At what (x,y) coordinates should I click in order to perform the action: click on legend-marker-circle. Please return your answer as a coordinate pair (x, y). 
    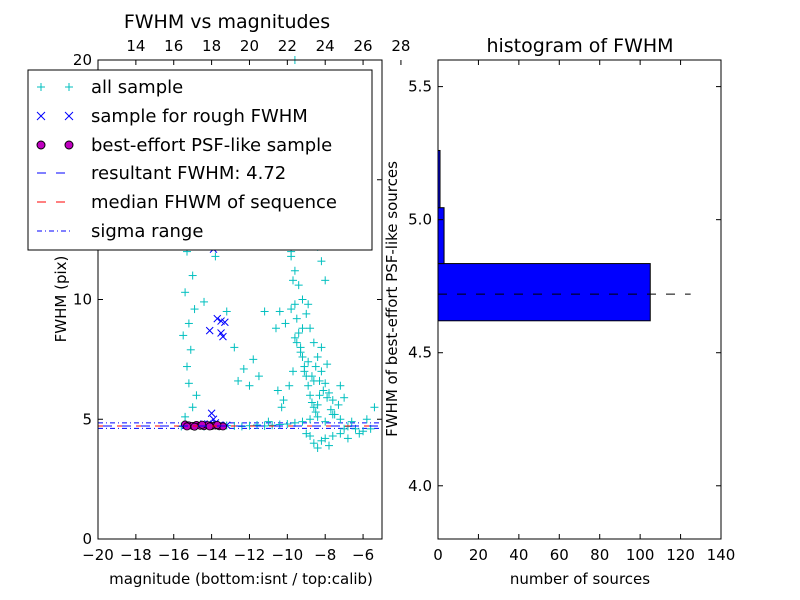
    Looking at the image, I should click on (55, 145).